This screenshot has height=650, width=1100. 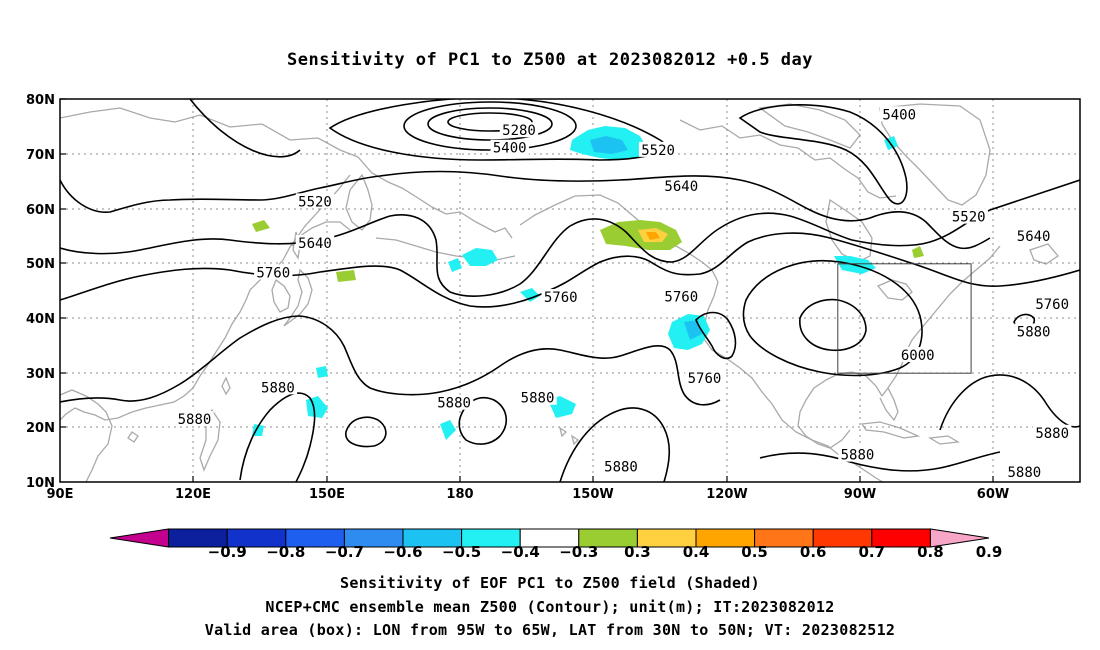 I want to click on colorbar-tick-label: 0.8, so click(x=930, y=552).